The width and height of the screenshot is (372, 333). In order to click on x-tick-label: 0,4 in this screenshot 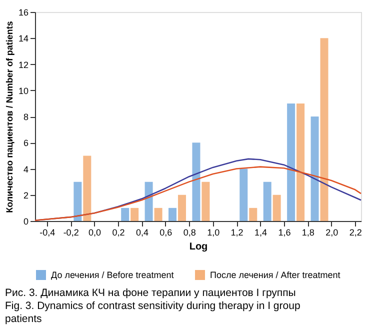, I will do `click(142, 233)`.